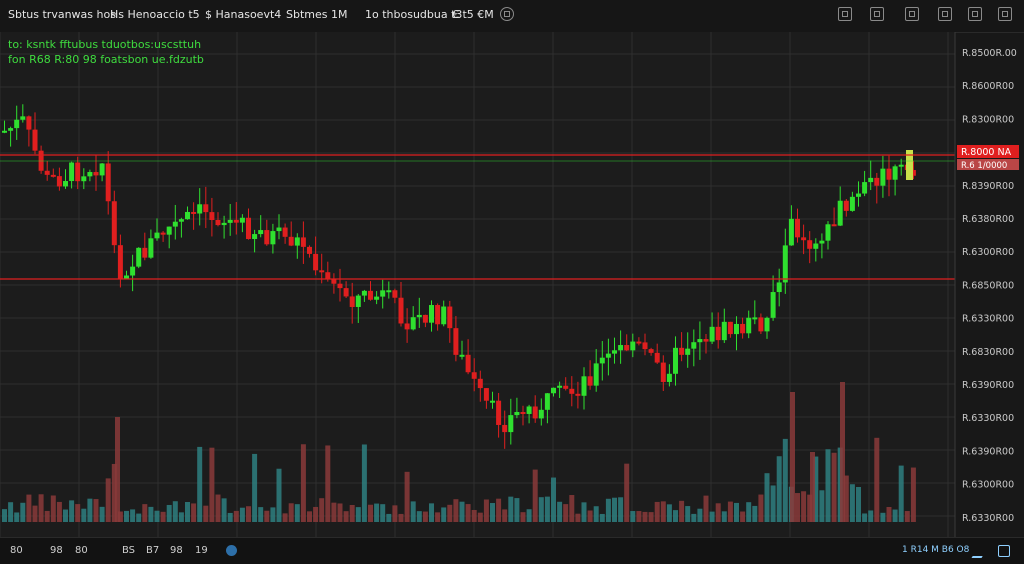 The image size is (1024, 564). What do you see at coordinates (988, 451) in the screenshot?
I see `price-axis-label: R.6390R00` at bounding box center [988, 451].